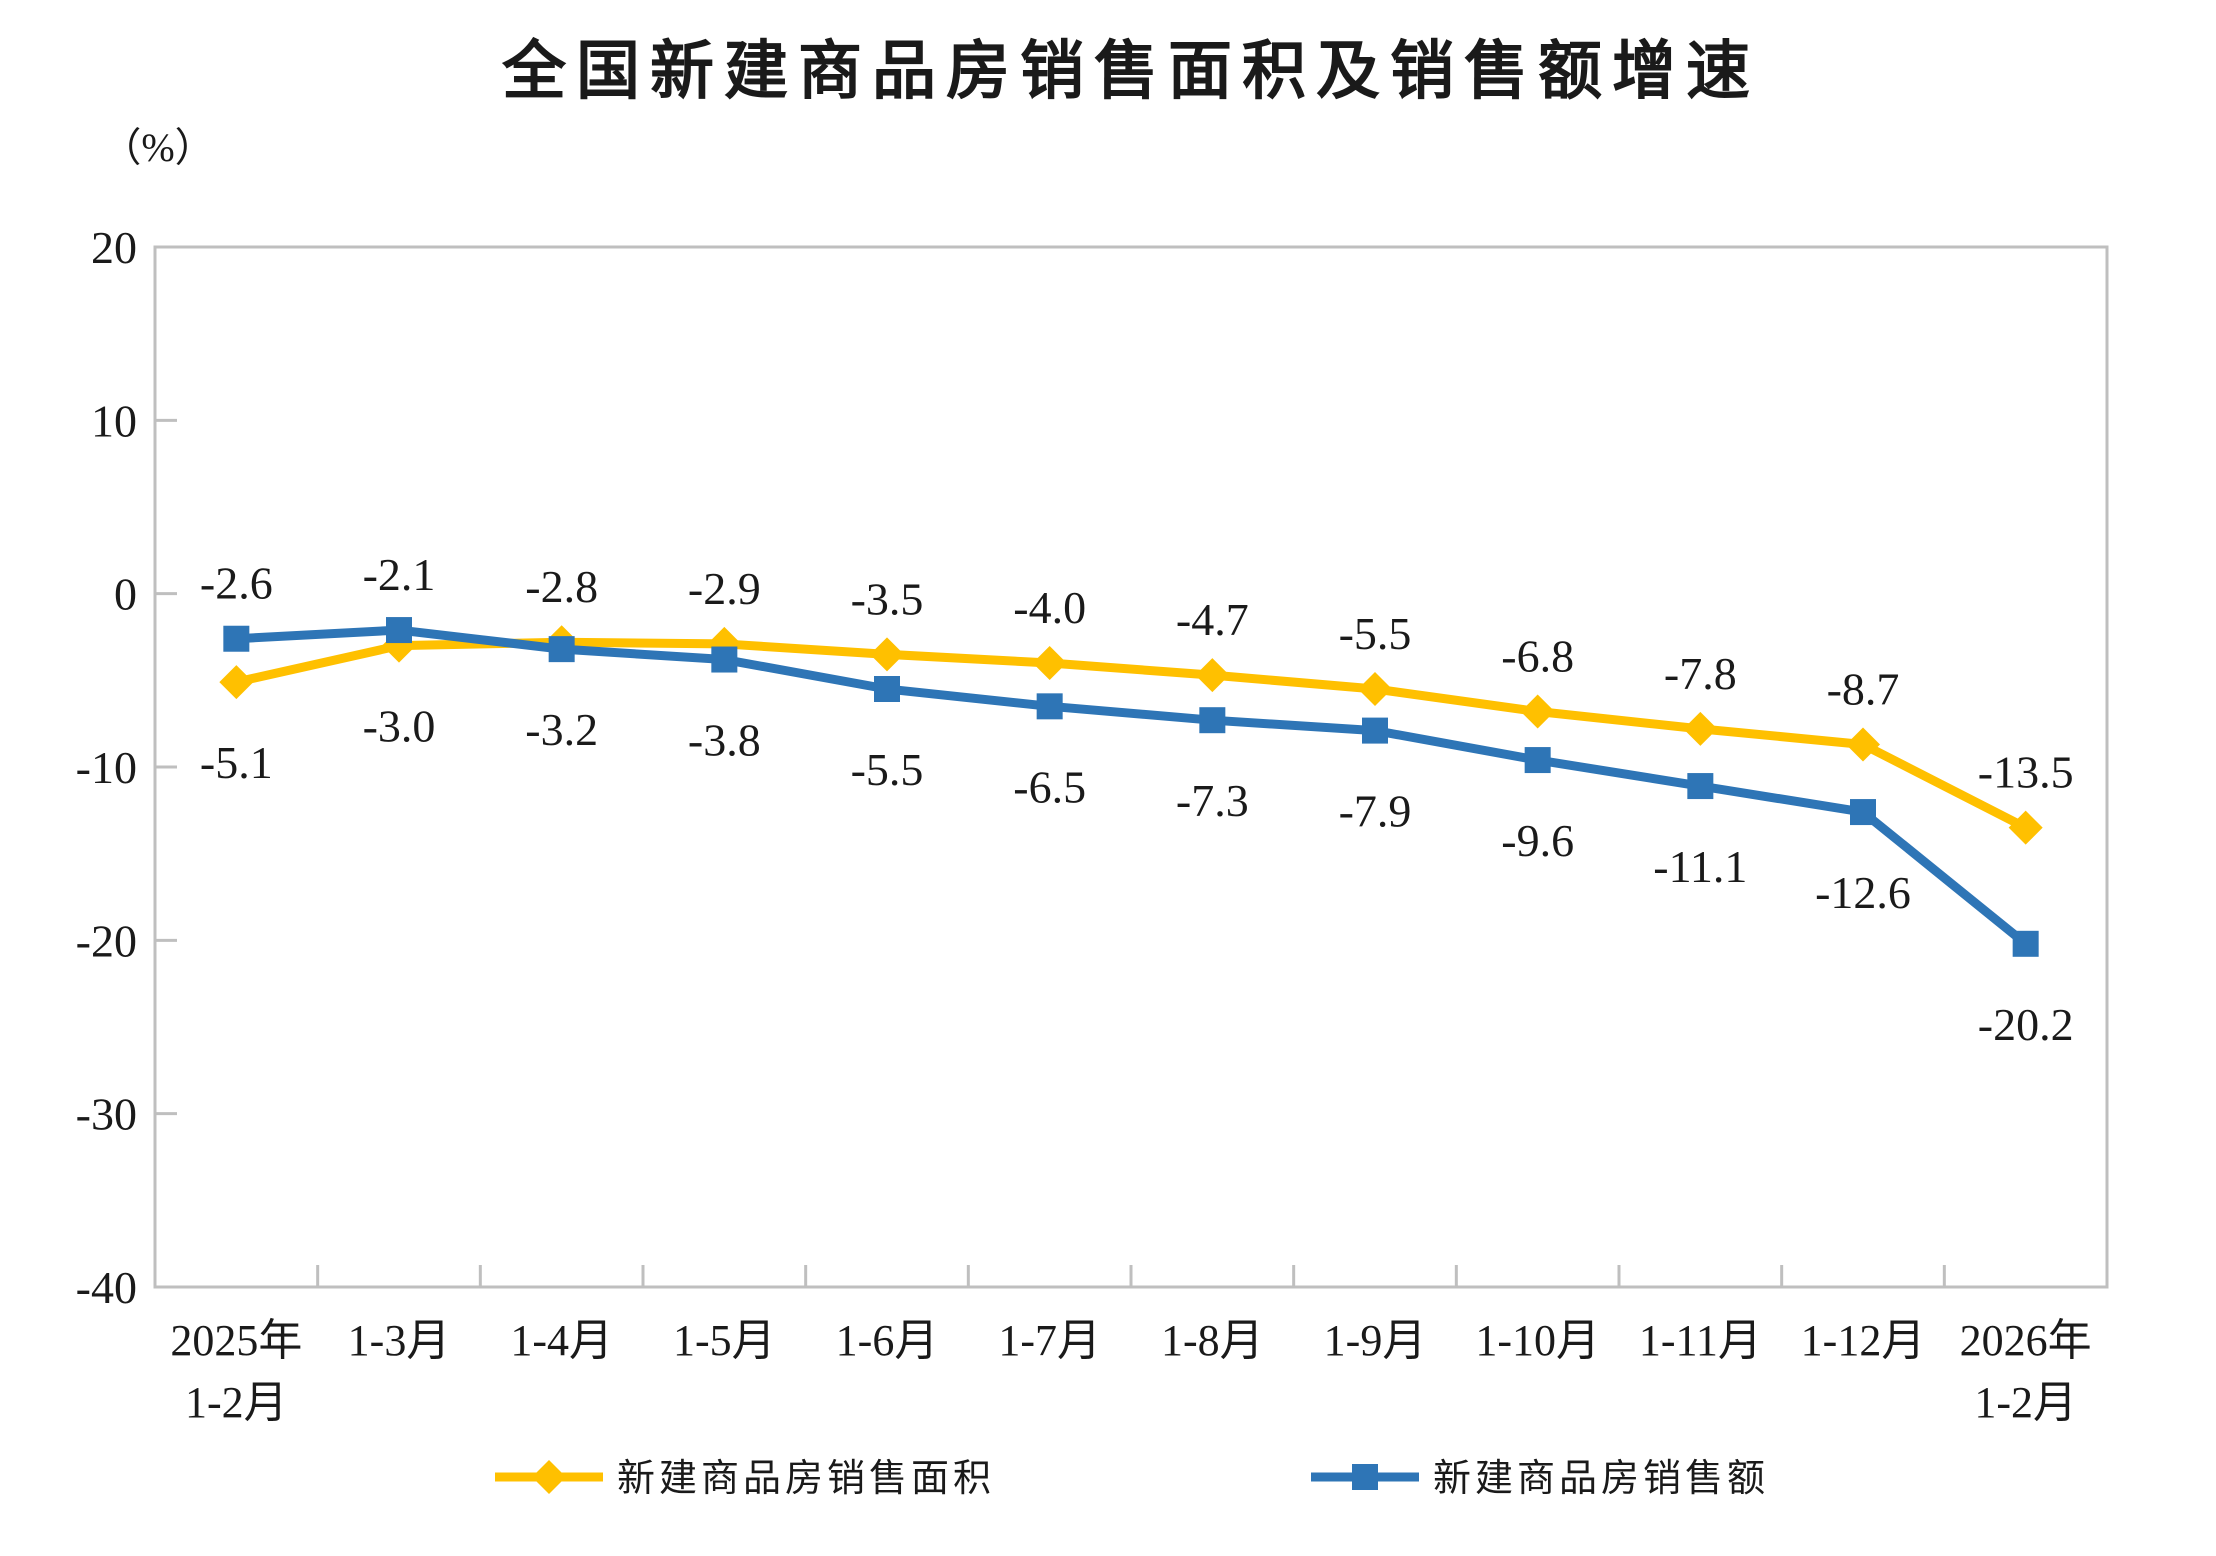 The width and height of the screenshot is (2216, 1556). Describe the element at coordinates (399, 574) in the screenshot. I see `sales-value-data-label: -2.1` at that location.